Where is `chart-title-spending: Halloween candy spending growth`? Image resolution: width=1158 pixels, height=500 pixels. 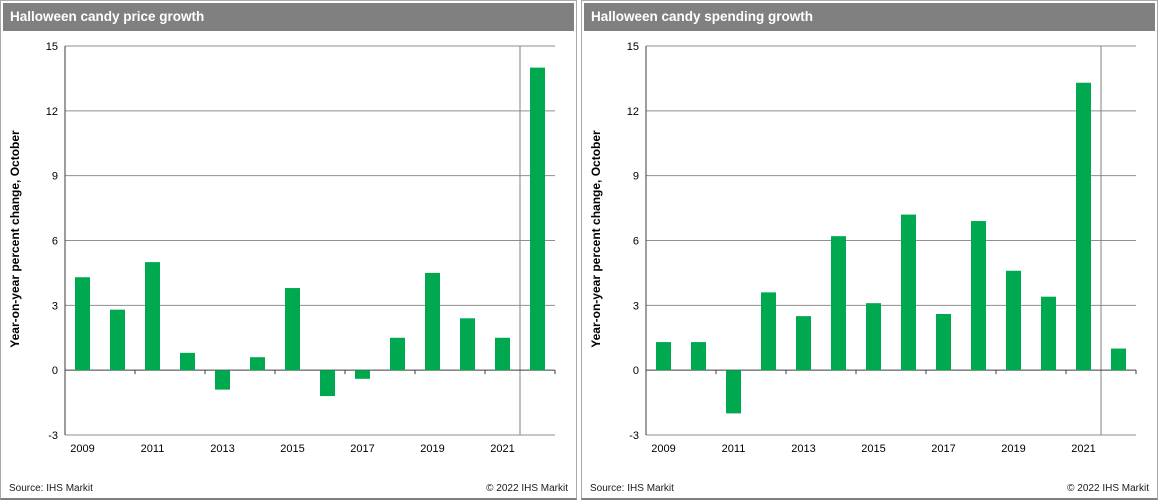 chart-title-spending: Halloween candy spending growth is located at coordinates (869, 17).